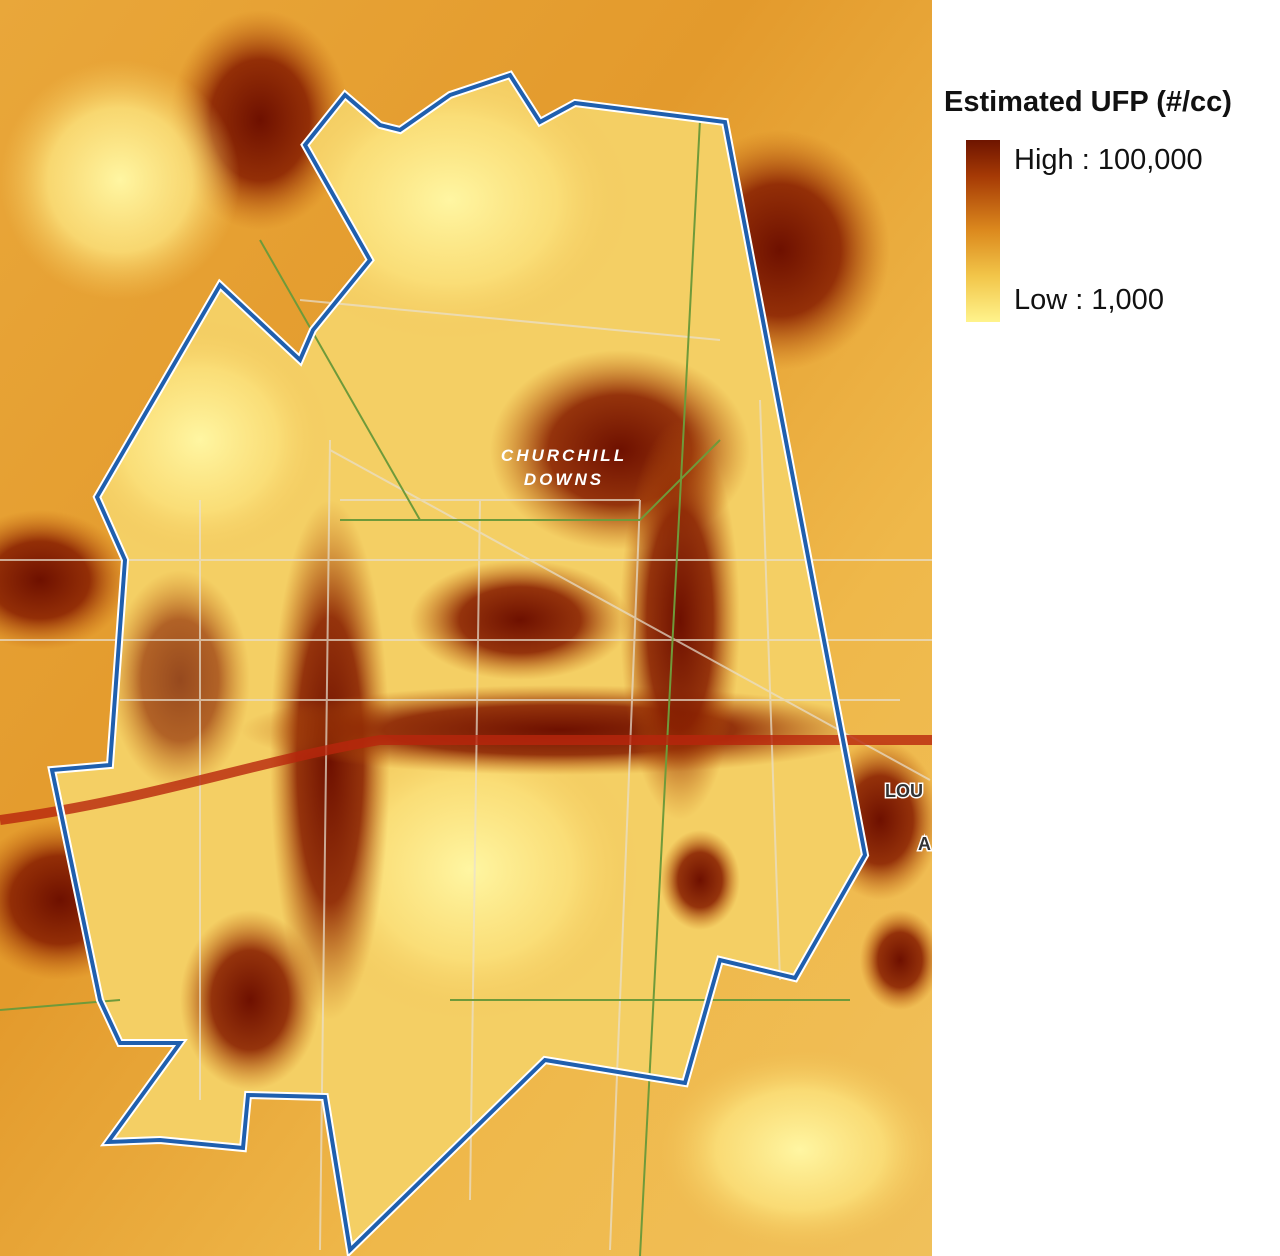 The height and width of the screenshot is (1256, 1280). I want to click on place-label: A, so click(924, 844).